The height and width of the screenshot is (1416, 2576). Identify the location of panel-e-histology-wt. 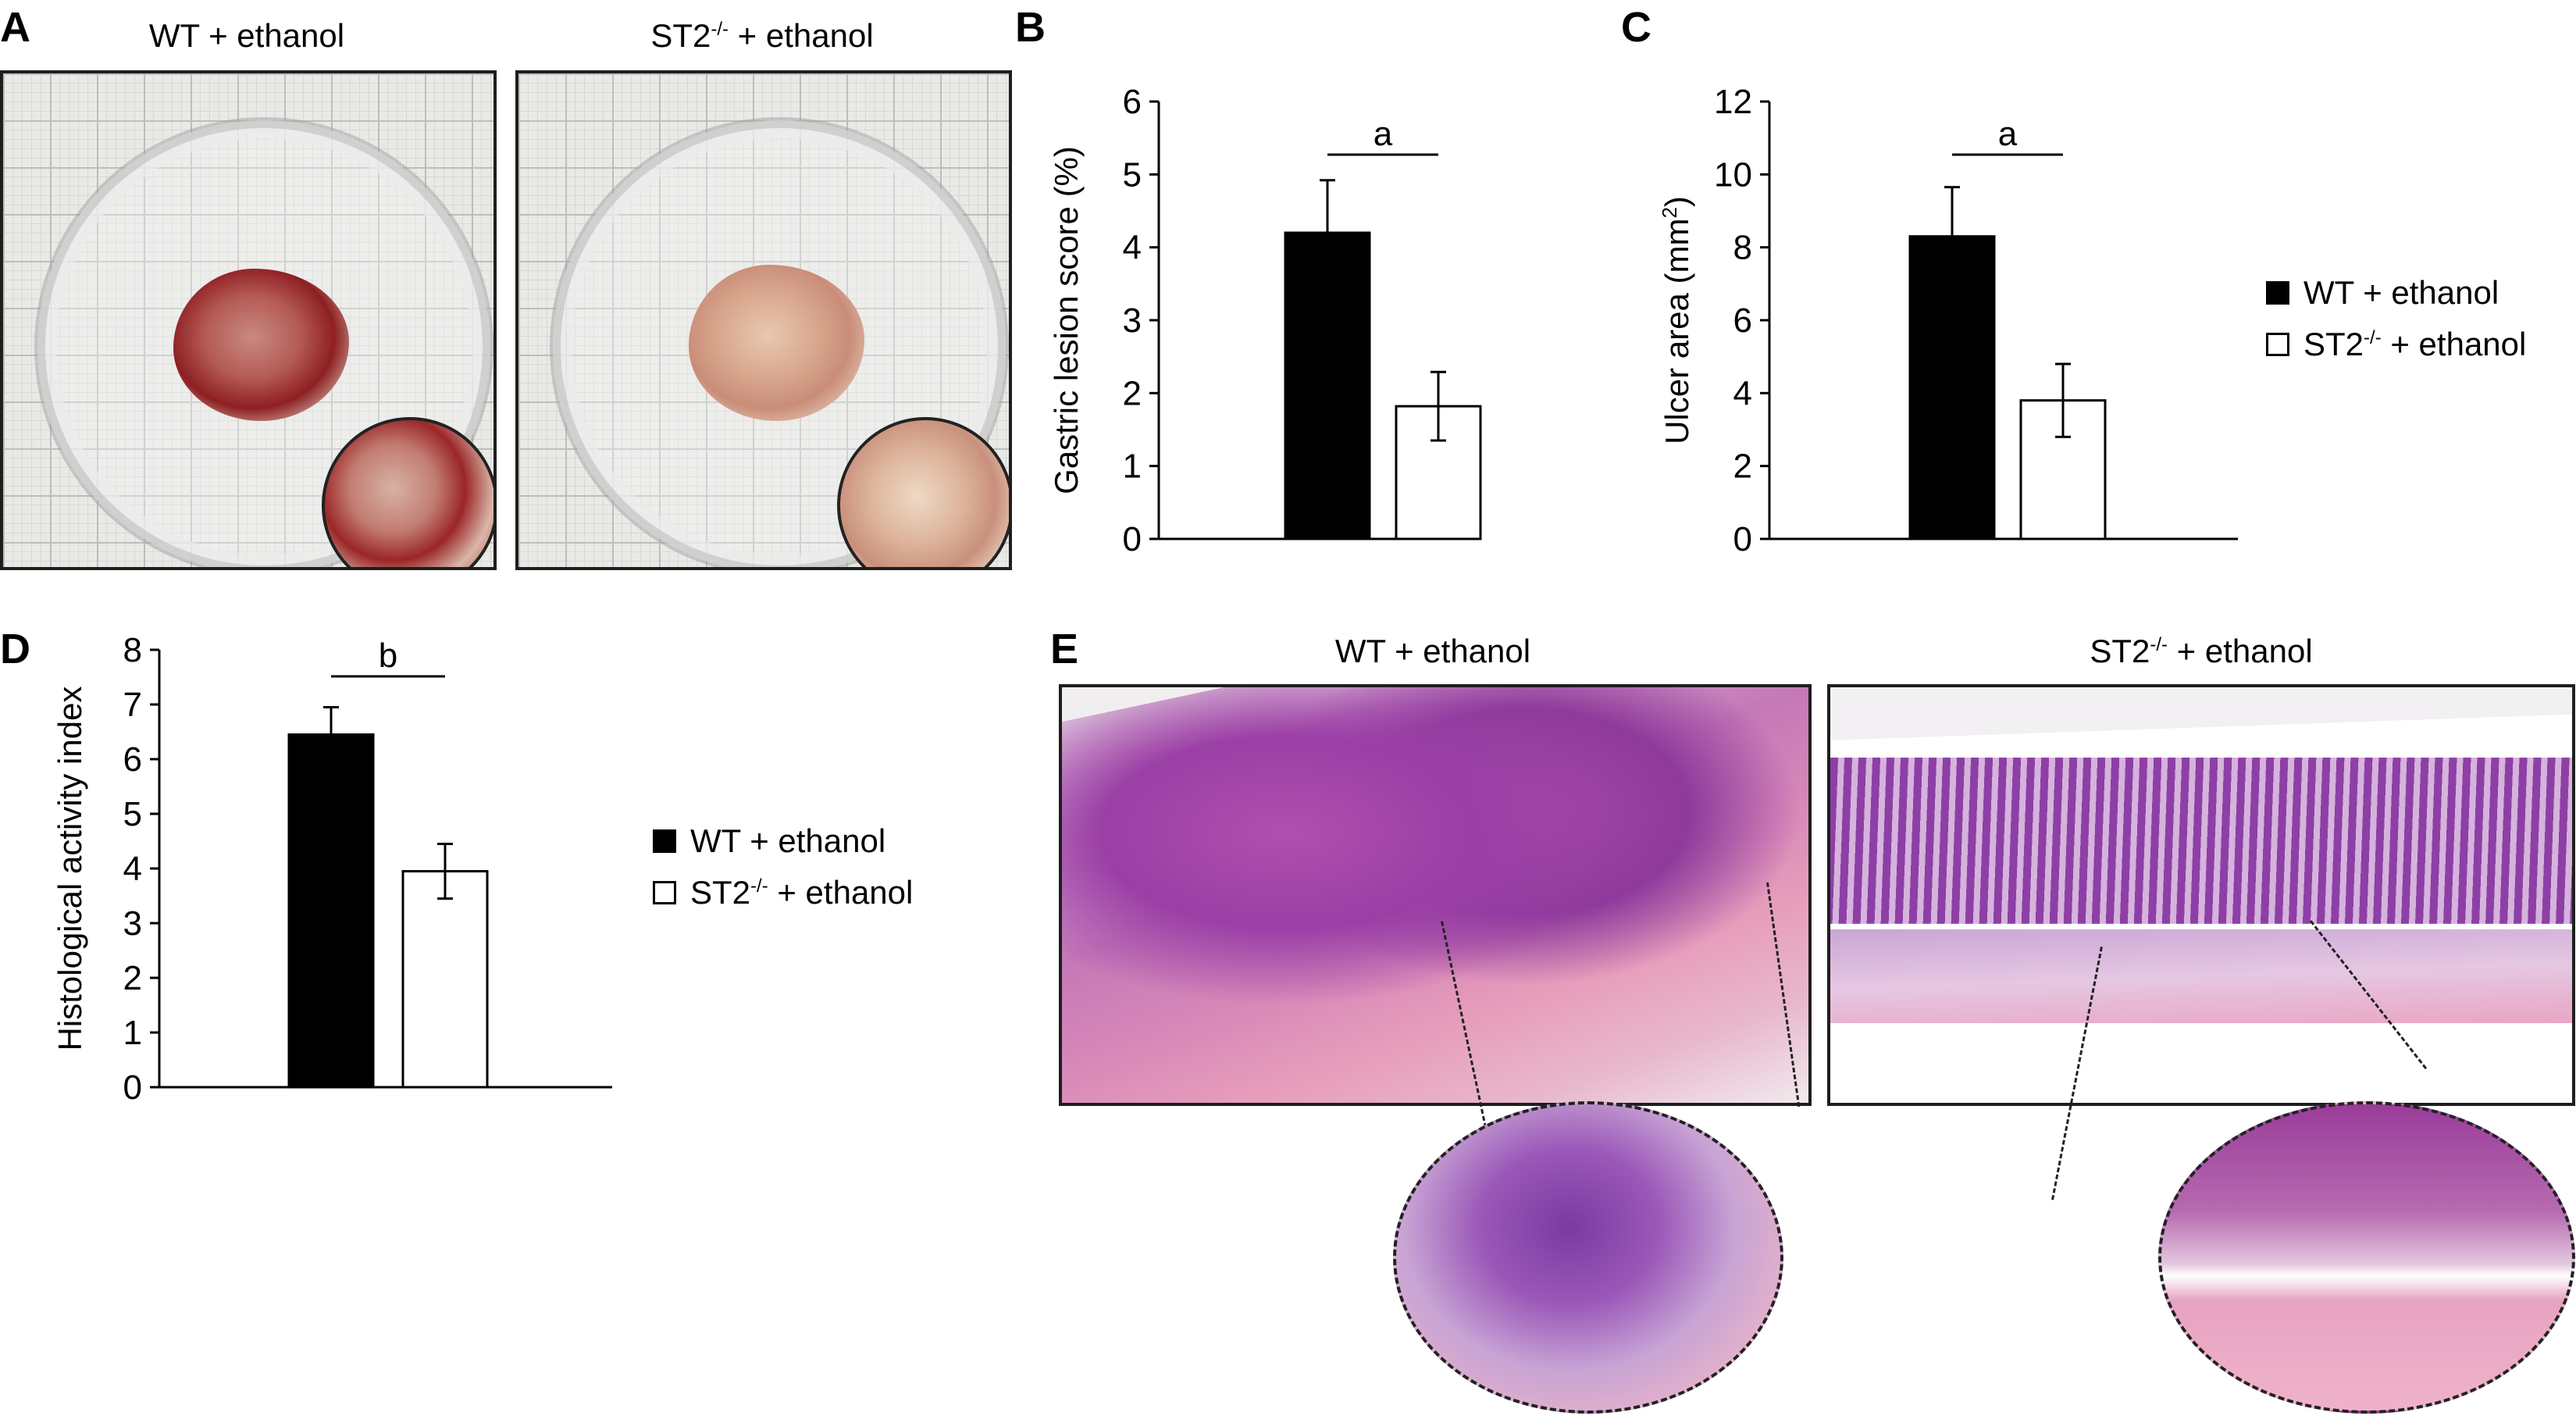
(1435, 895).